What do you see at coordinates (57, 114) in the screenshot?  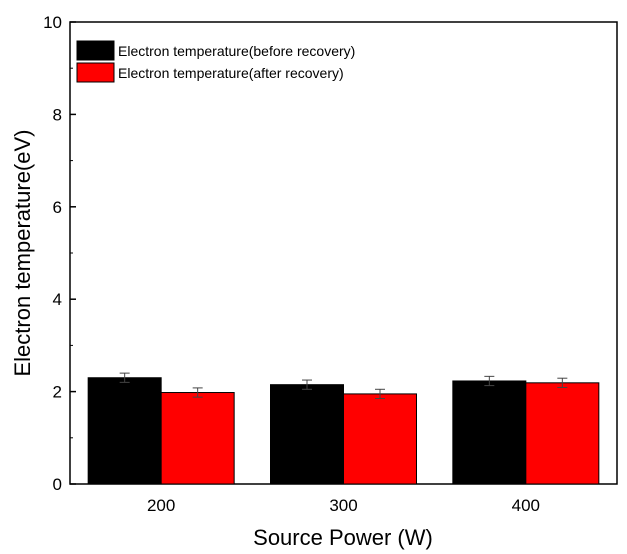 I see `y-tick-label: 8` at bounding box center [57, 114].